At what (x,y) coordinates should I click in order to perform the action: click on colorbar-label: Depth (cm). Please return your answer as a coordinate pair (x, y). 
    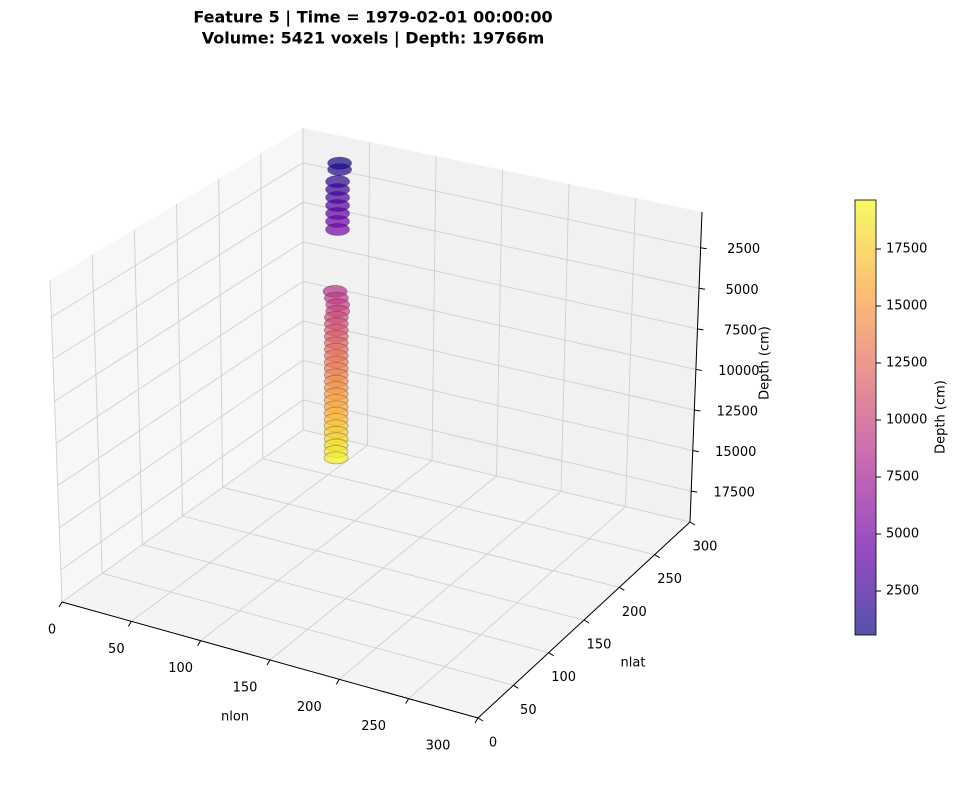
    Looking at the image, I should click on (941, 417).